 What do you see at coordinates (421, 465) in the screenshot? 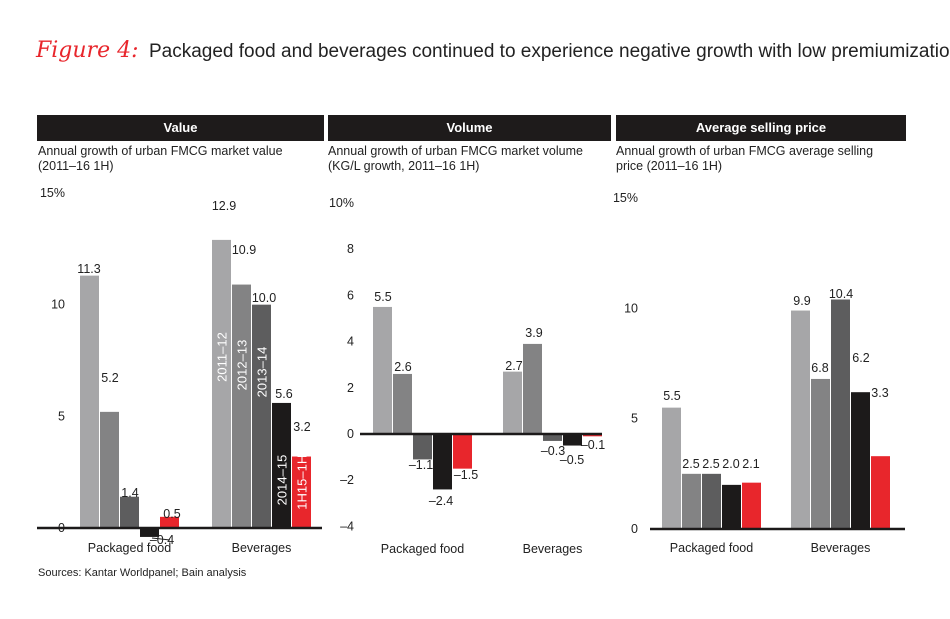
I see `data-label: –1.1` at bounding box center [421, 465].